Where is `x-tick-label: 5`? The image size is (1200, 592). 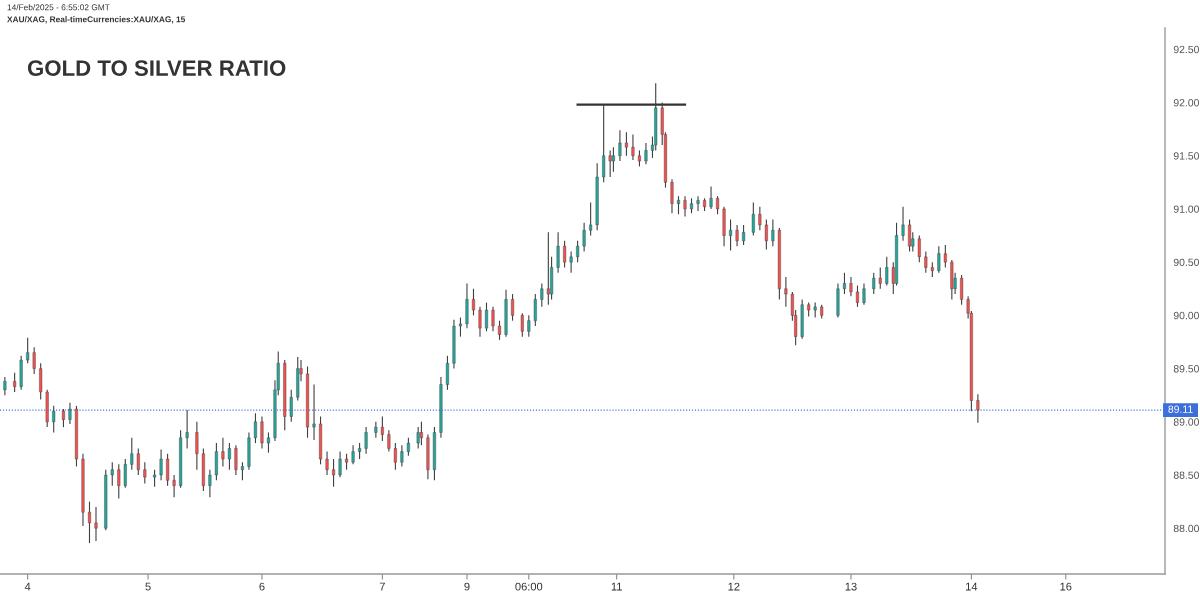 x-tick-label: 5 is located at coordinates (148, 586).